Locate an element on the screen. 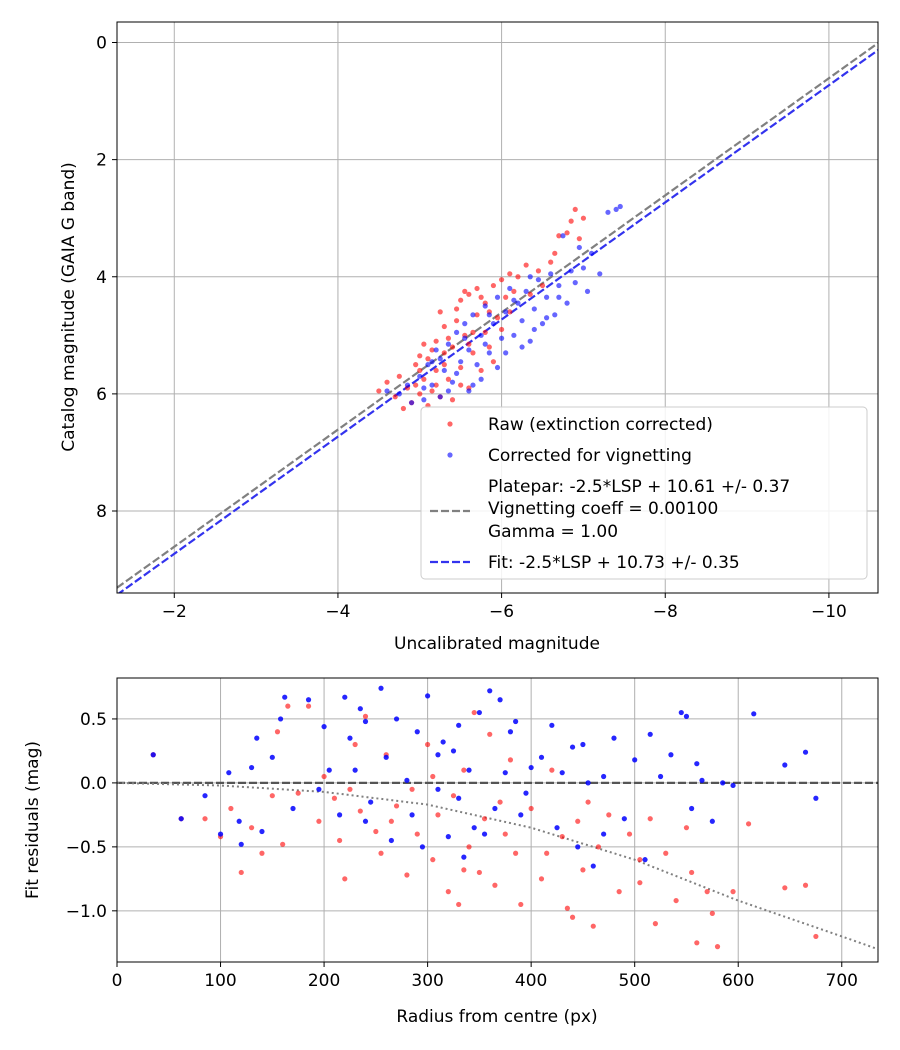  top-x-tick-label: −10 is located at coordinates (829, 612).